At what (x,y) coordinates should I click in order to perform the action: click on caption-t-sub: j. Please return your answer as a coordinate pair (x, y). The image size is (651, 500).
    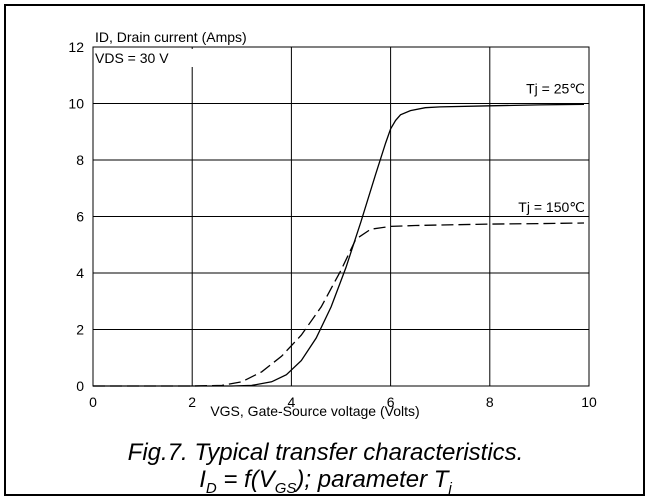
    Looking at the image, I should click on (450, 488).